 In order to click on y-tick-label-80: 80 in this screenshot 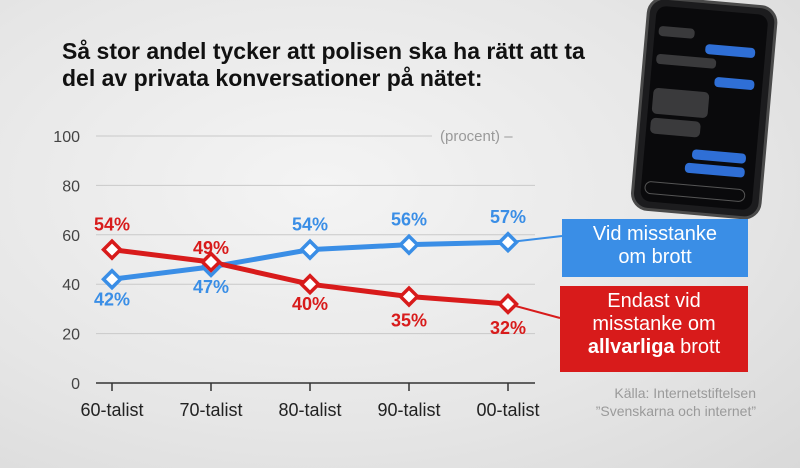, I will do `click(71, 186)`.